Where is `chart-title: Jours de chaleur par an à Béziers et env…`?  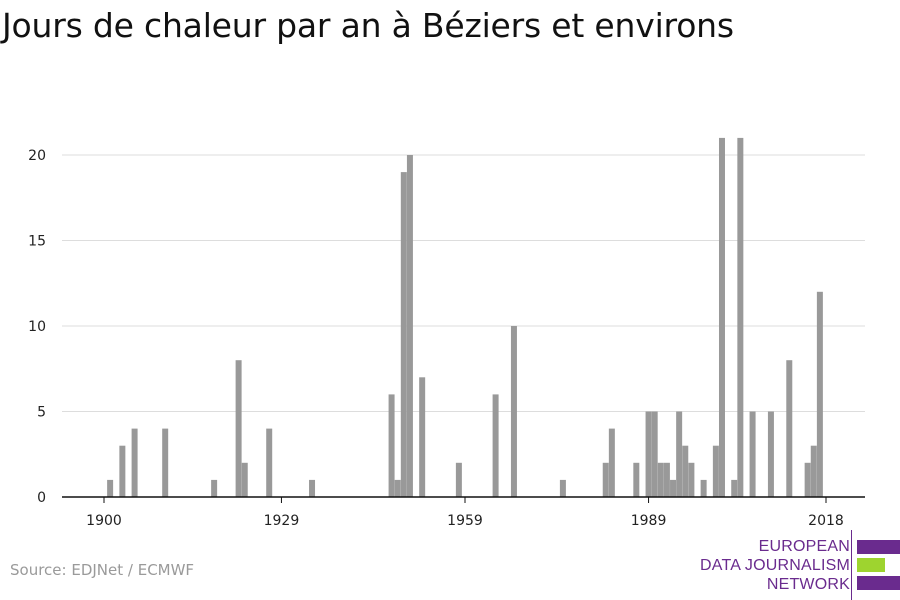 chart-title: Jours de chaleur par an à Béziers et env… is located at coordinates (368, 25).